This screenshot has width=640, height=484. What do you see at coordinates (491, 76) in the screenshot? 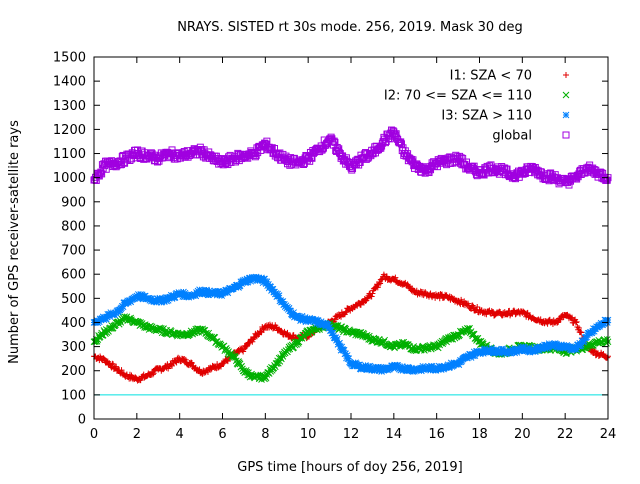
I see `legend-label: I1: SZA < 70` at bounding box center [491, 76].